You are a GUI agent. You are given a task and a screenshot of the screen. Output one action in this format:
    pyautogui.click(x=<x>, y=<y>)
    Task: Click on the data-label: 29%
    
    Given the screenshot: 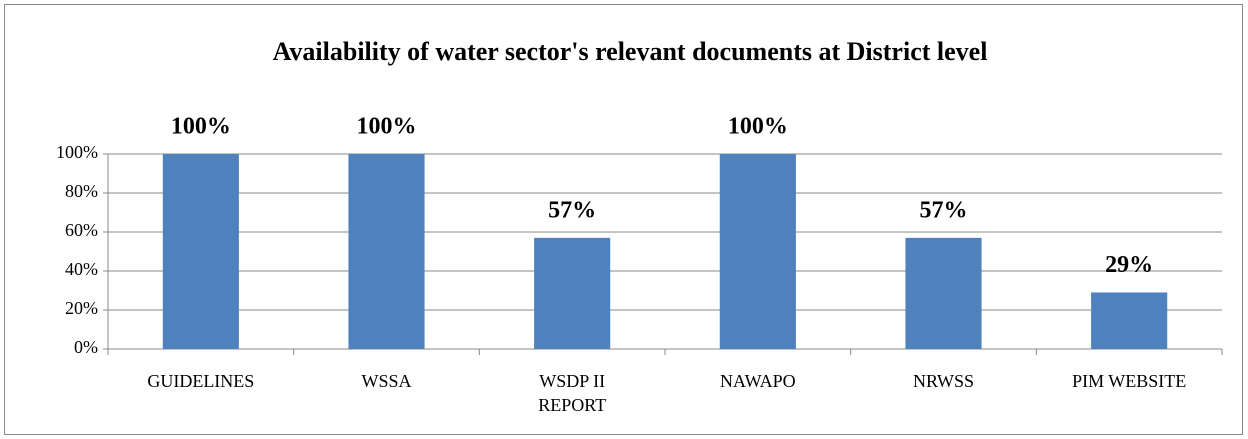 What is the action you would take?
    pyautogui.click(x=1129, y=265)
    